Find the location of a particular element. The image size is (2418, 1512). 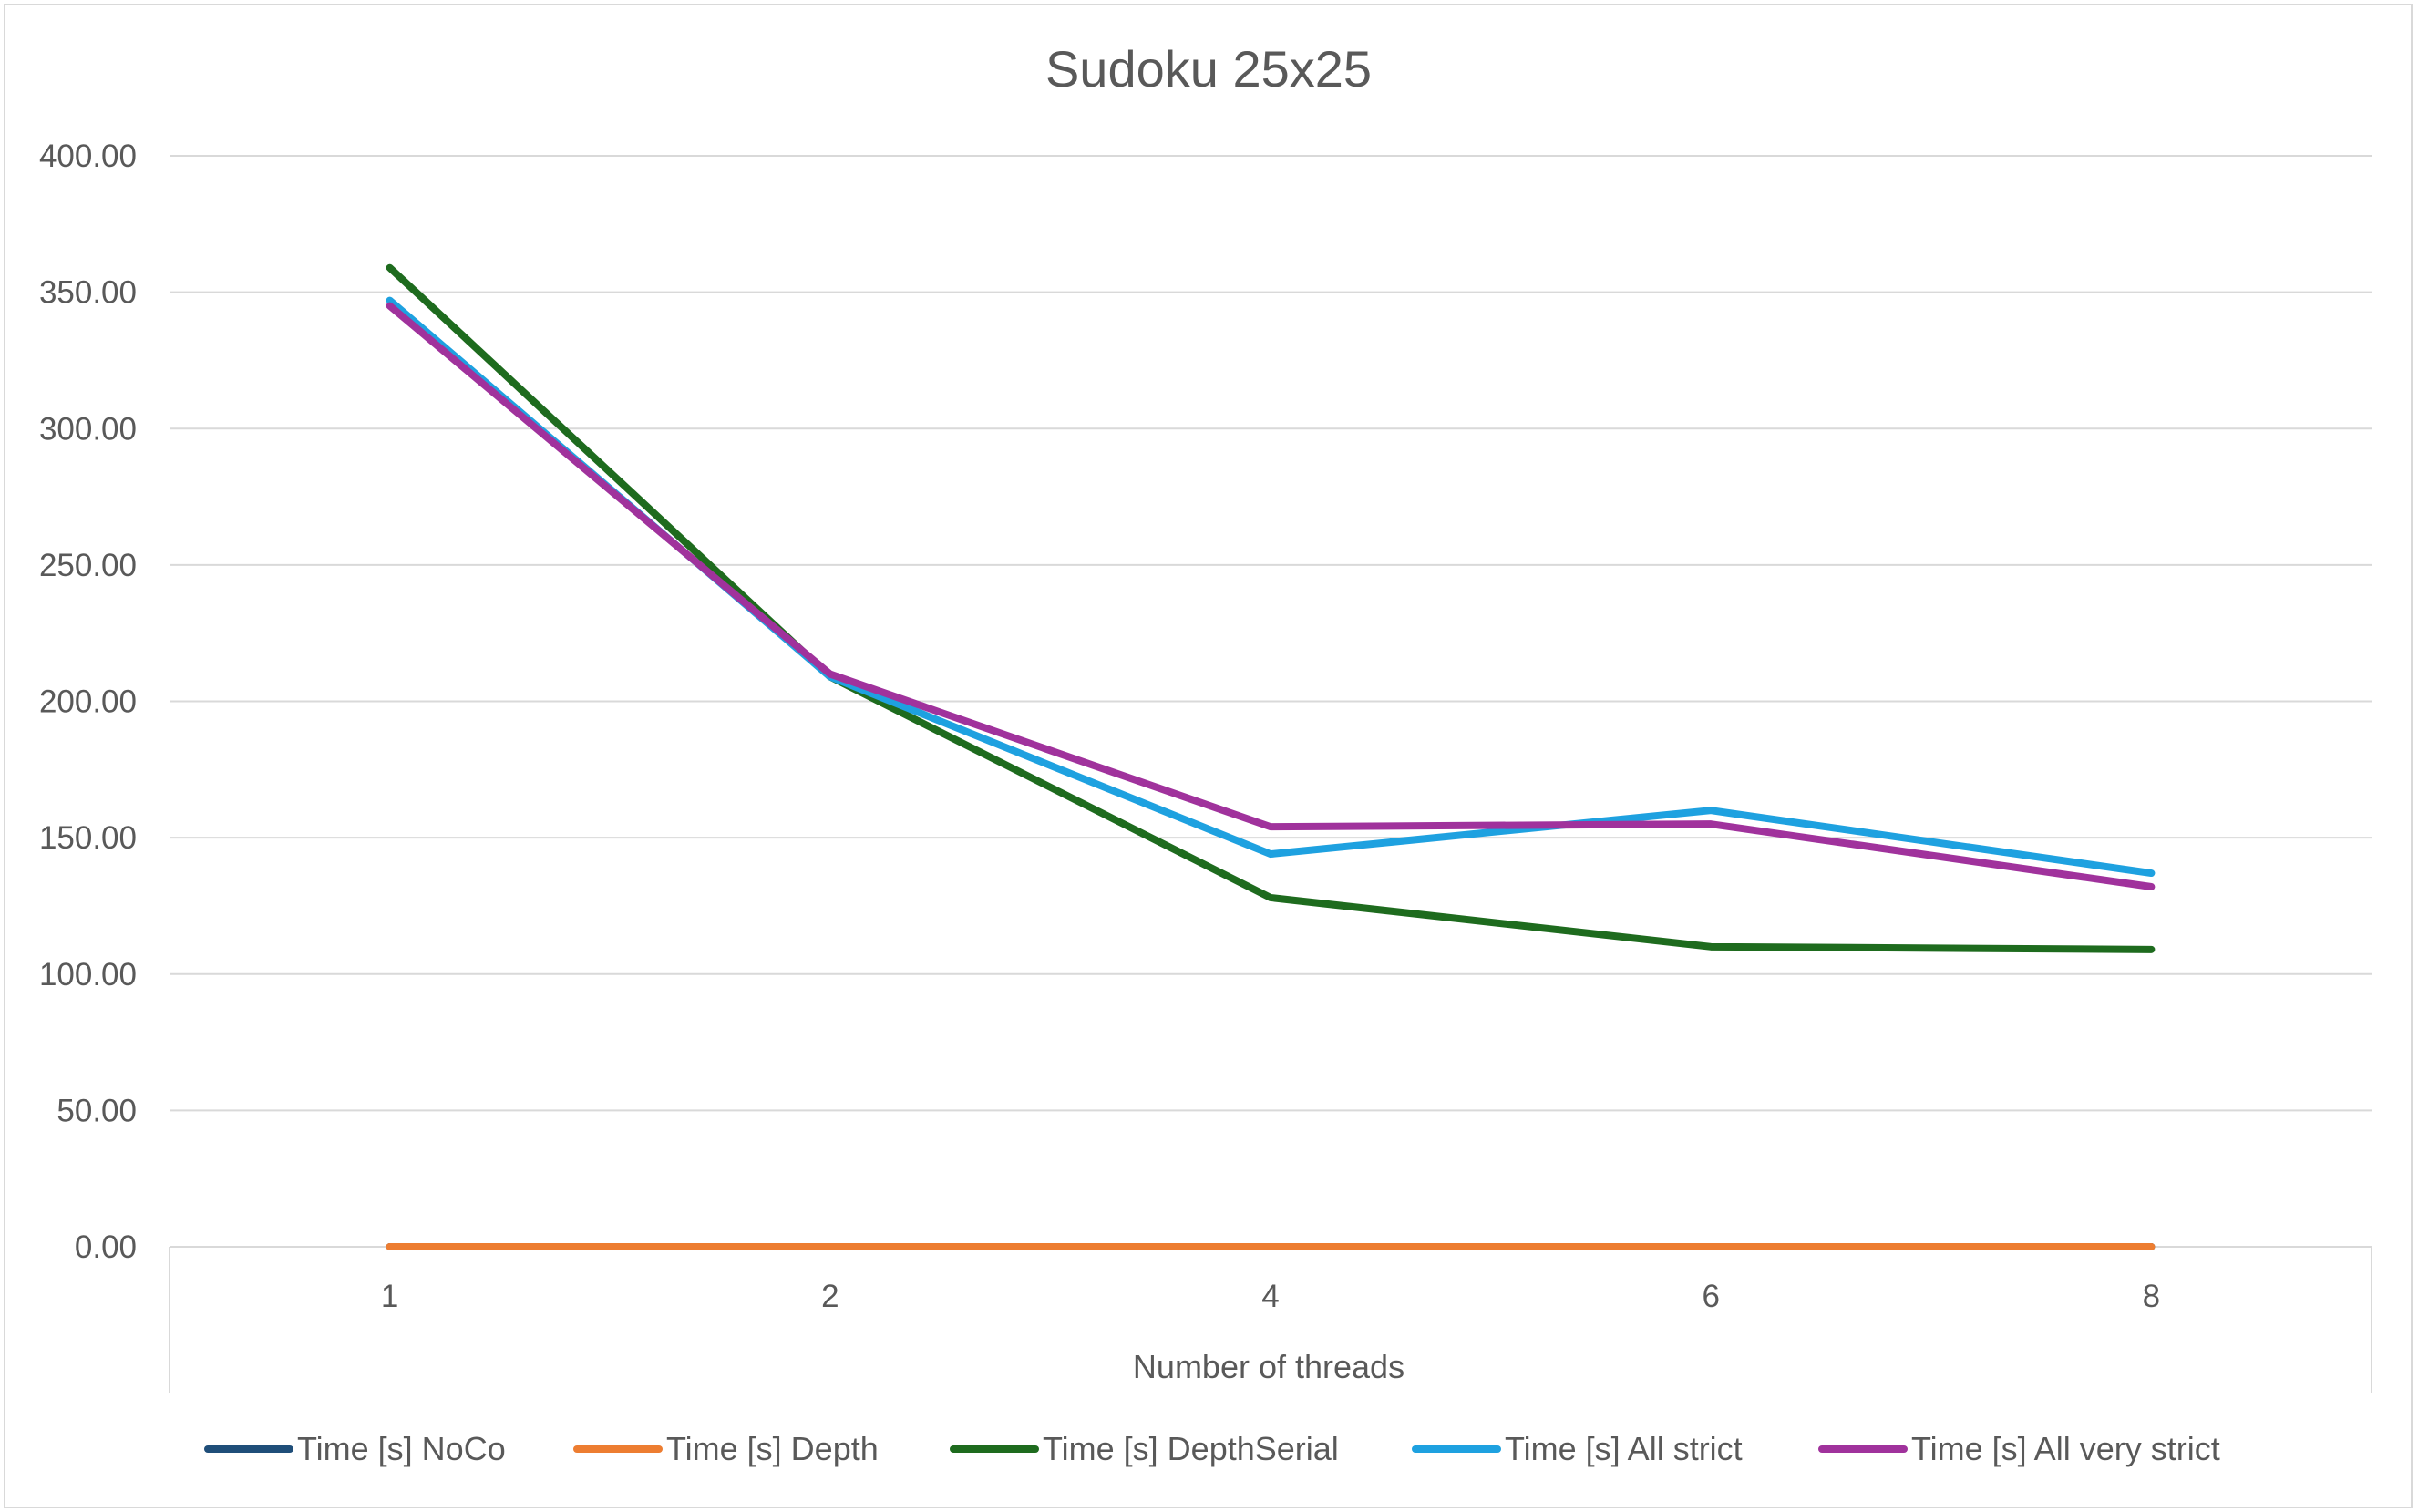

y-tick-label: 50.00 is located at coordinates (97, 1110).